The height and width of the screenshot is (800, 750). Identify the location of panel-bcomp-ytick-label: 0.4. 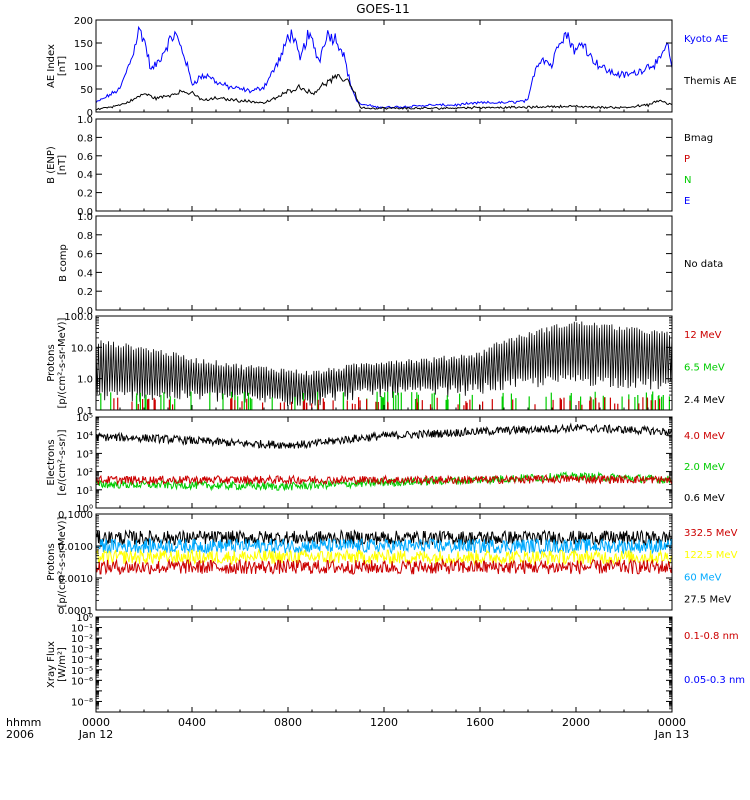
(85, 273).